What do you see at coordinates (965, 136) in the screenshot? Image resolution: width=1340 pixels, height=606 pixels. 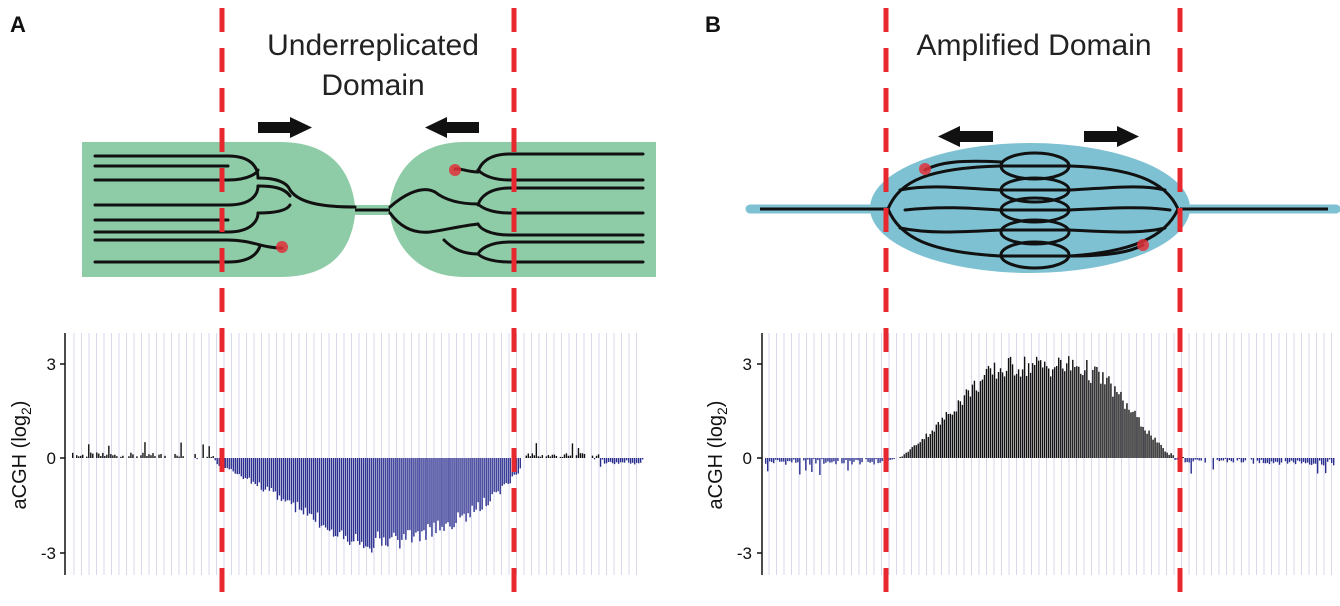 I see `leftward-fork-arrow-icon` at bounding box center [965, 136].